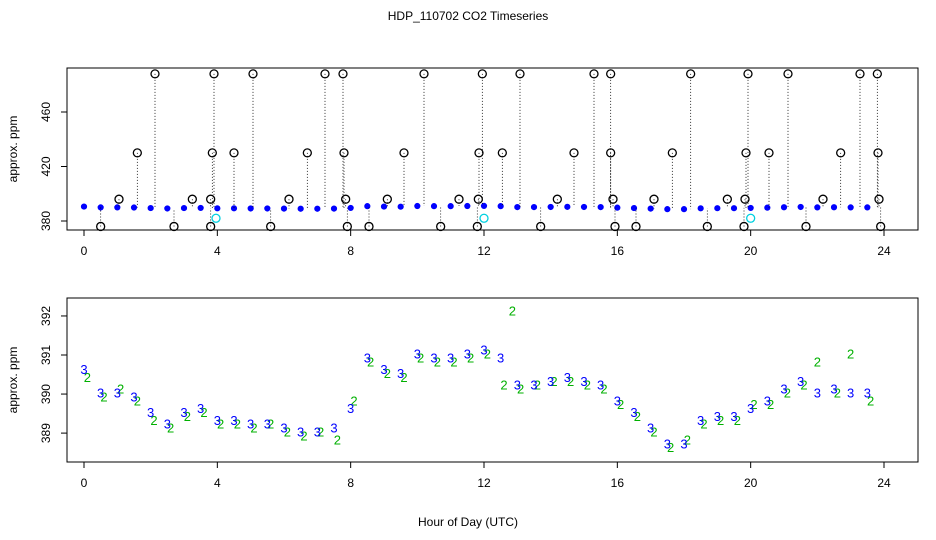 The height and width of the screenshot is (540, 936). What do you see at coordinates (46, 355) in the screenshot?
I see `y-tick-label: 391` at bounding box center [46, 355].